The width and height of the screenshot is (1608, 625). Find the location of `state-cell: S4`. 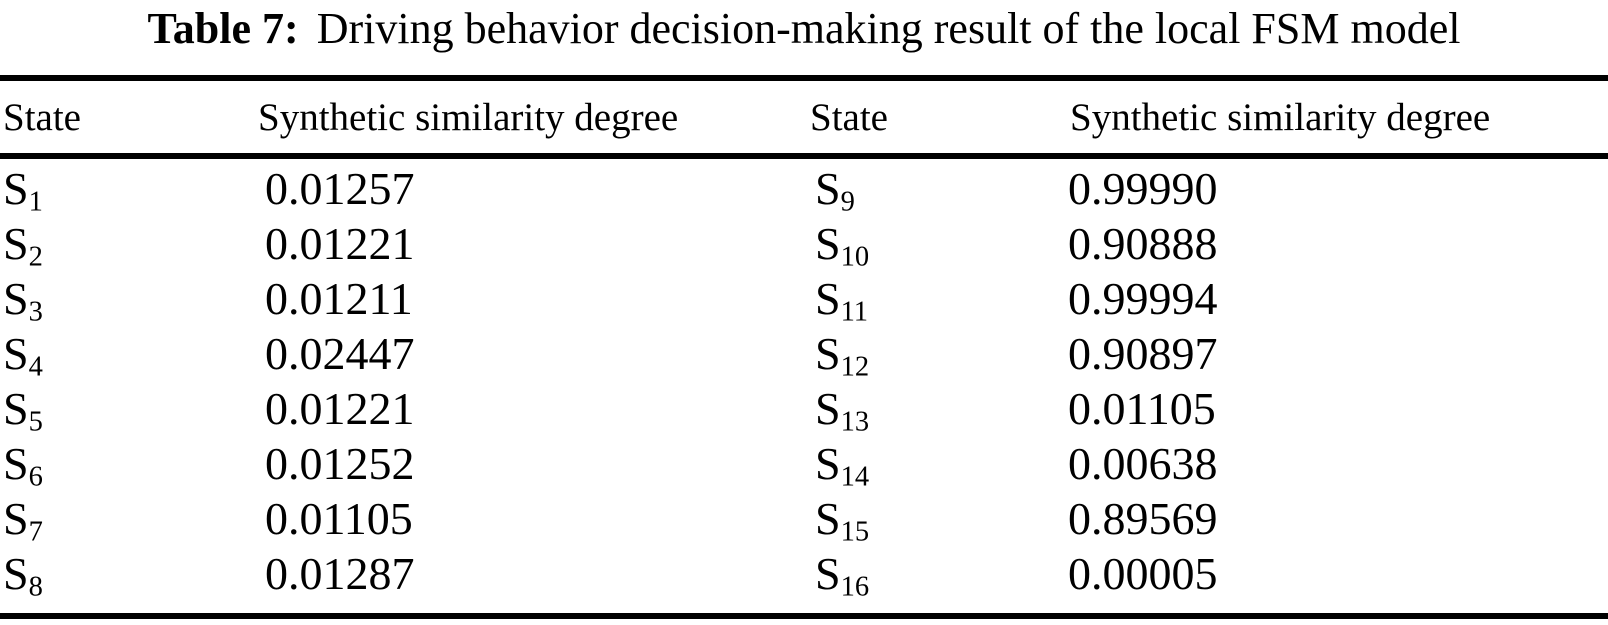

state-cell: S4 is located at coordinates (127, 353).